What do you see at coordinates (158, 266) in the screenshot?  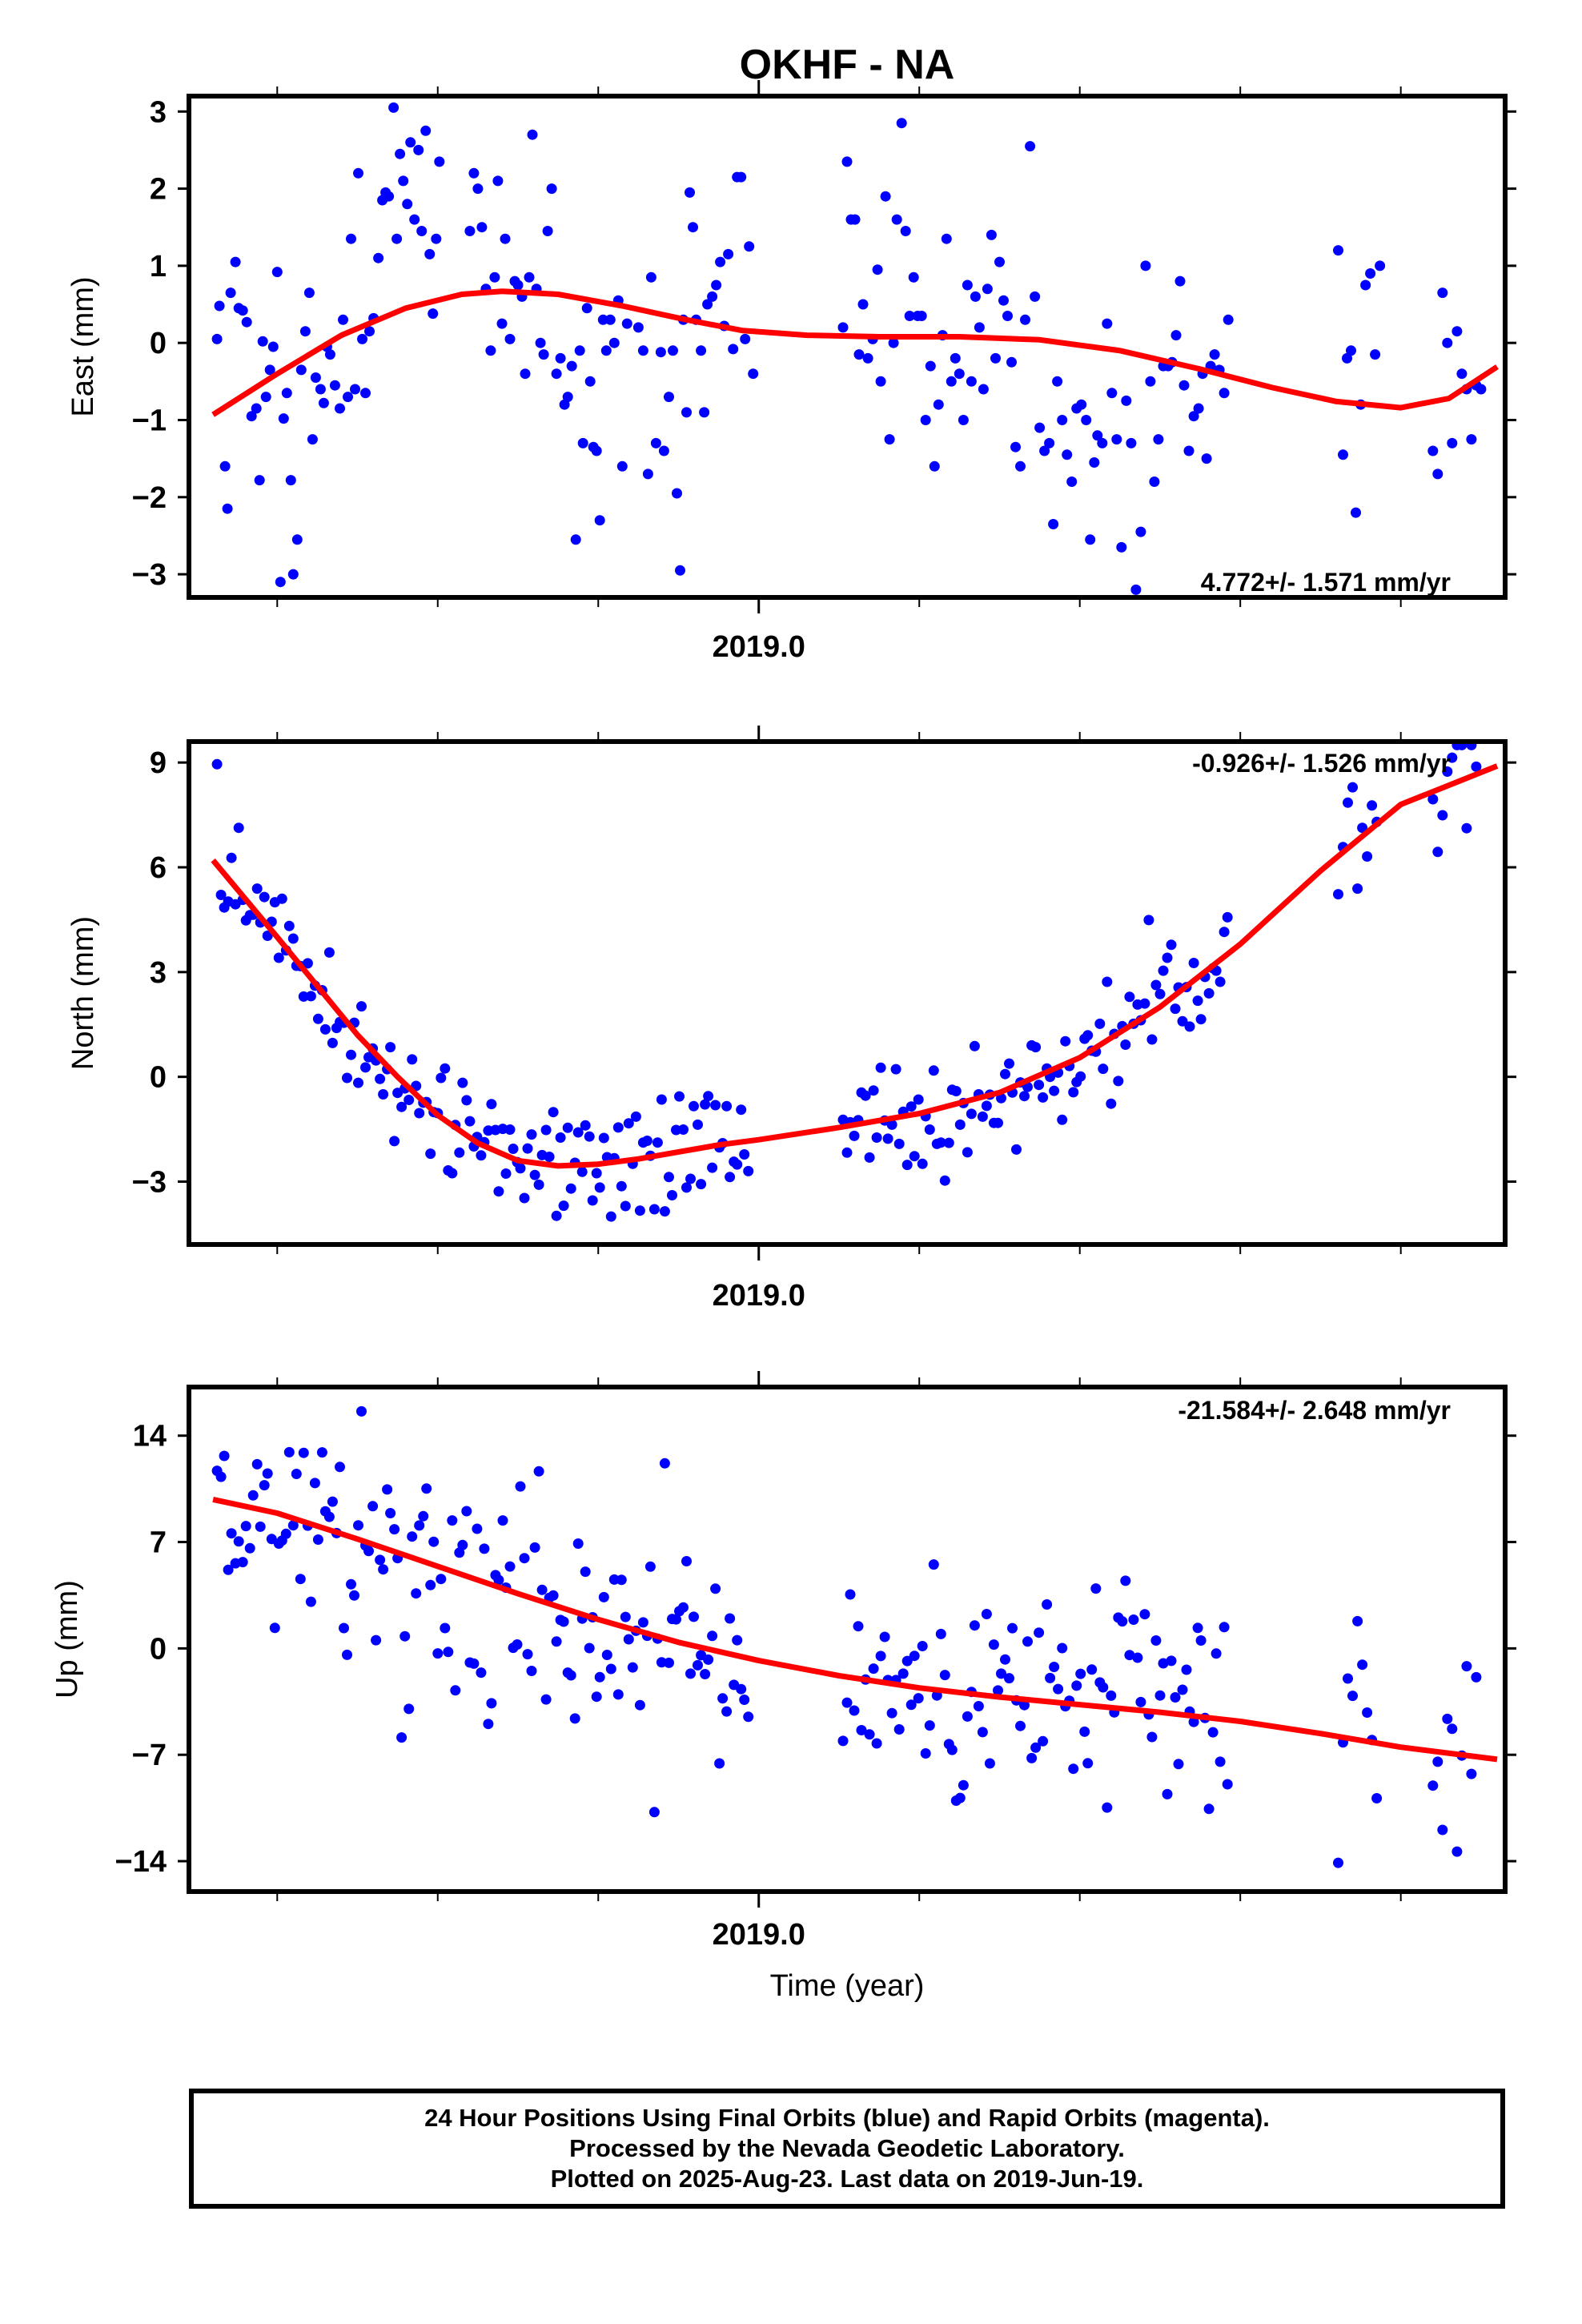 I see `y-tick-label: 1` at bounding box center [158, 266].